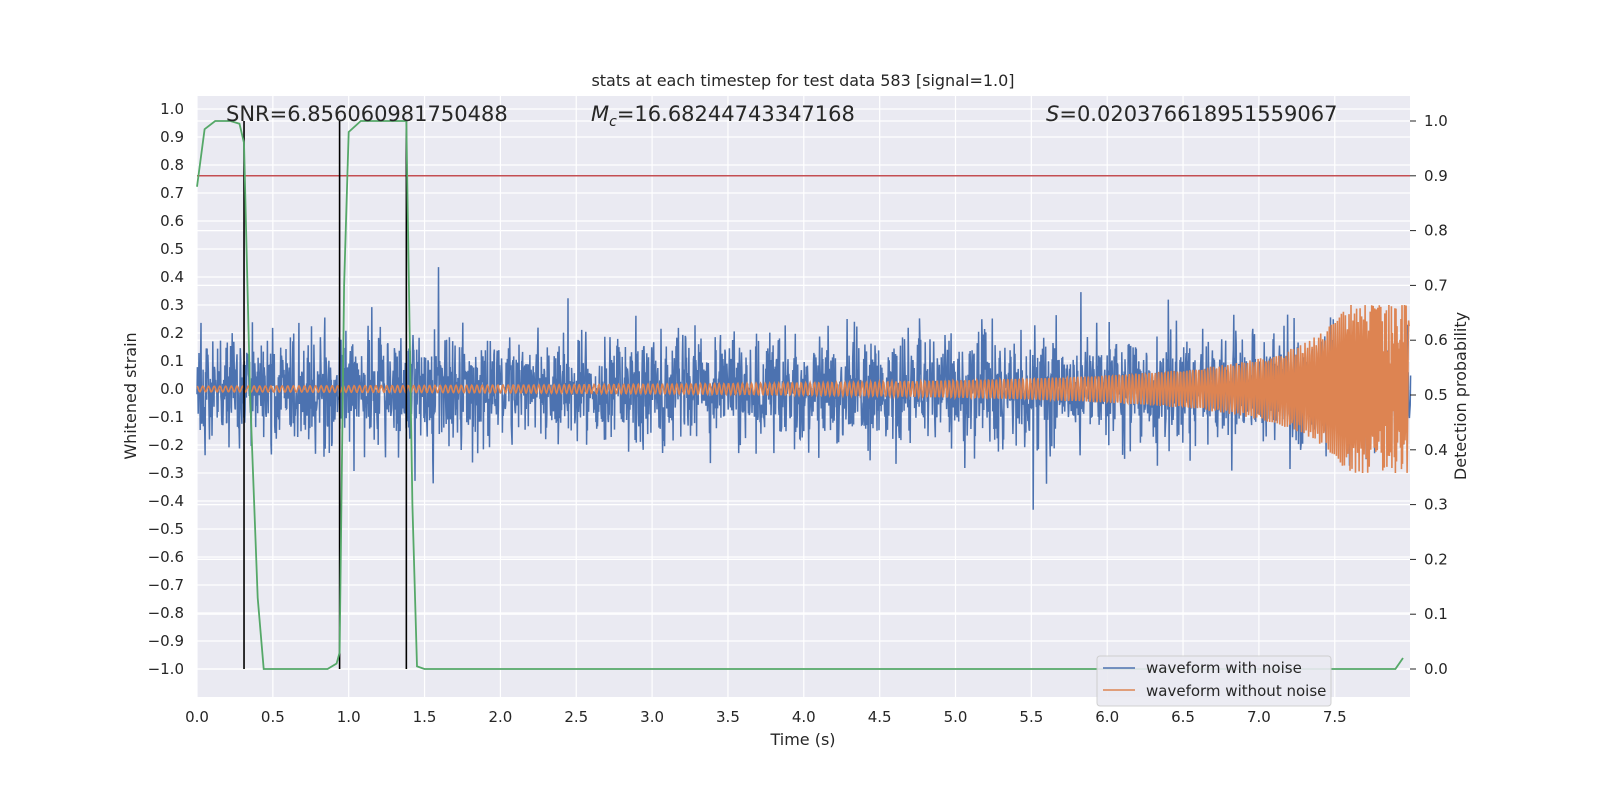 The height and width of the screenshot is (800, 1600). Describe the element at coordinates (1436, 450) in the screenshot. I see `y2-tick-label: 0.4` at that location.